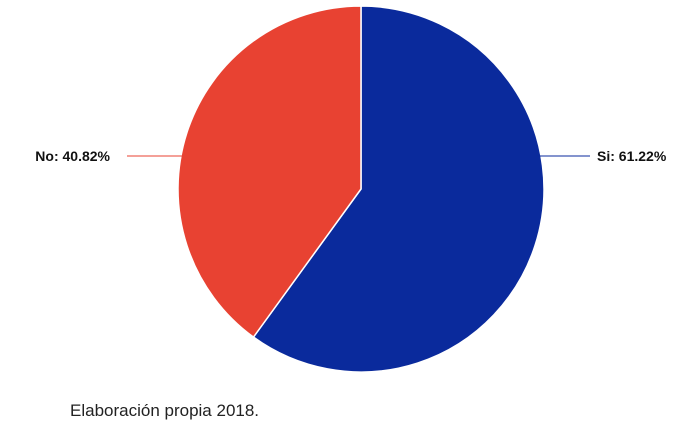 Image resolution: width=693 pixels, height=425 pixels. Describe the element at coordinates (72, 156) in the screenshot. I see `slice-label-no: No: 40.82%` at that location.